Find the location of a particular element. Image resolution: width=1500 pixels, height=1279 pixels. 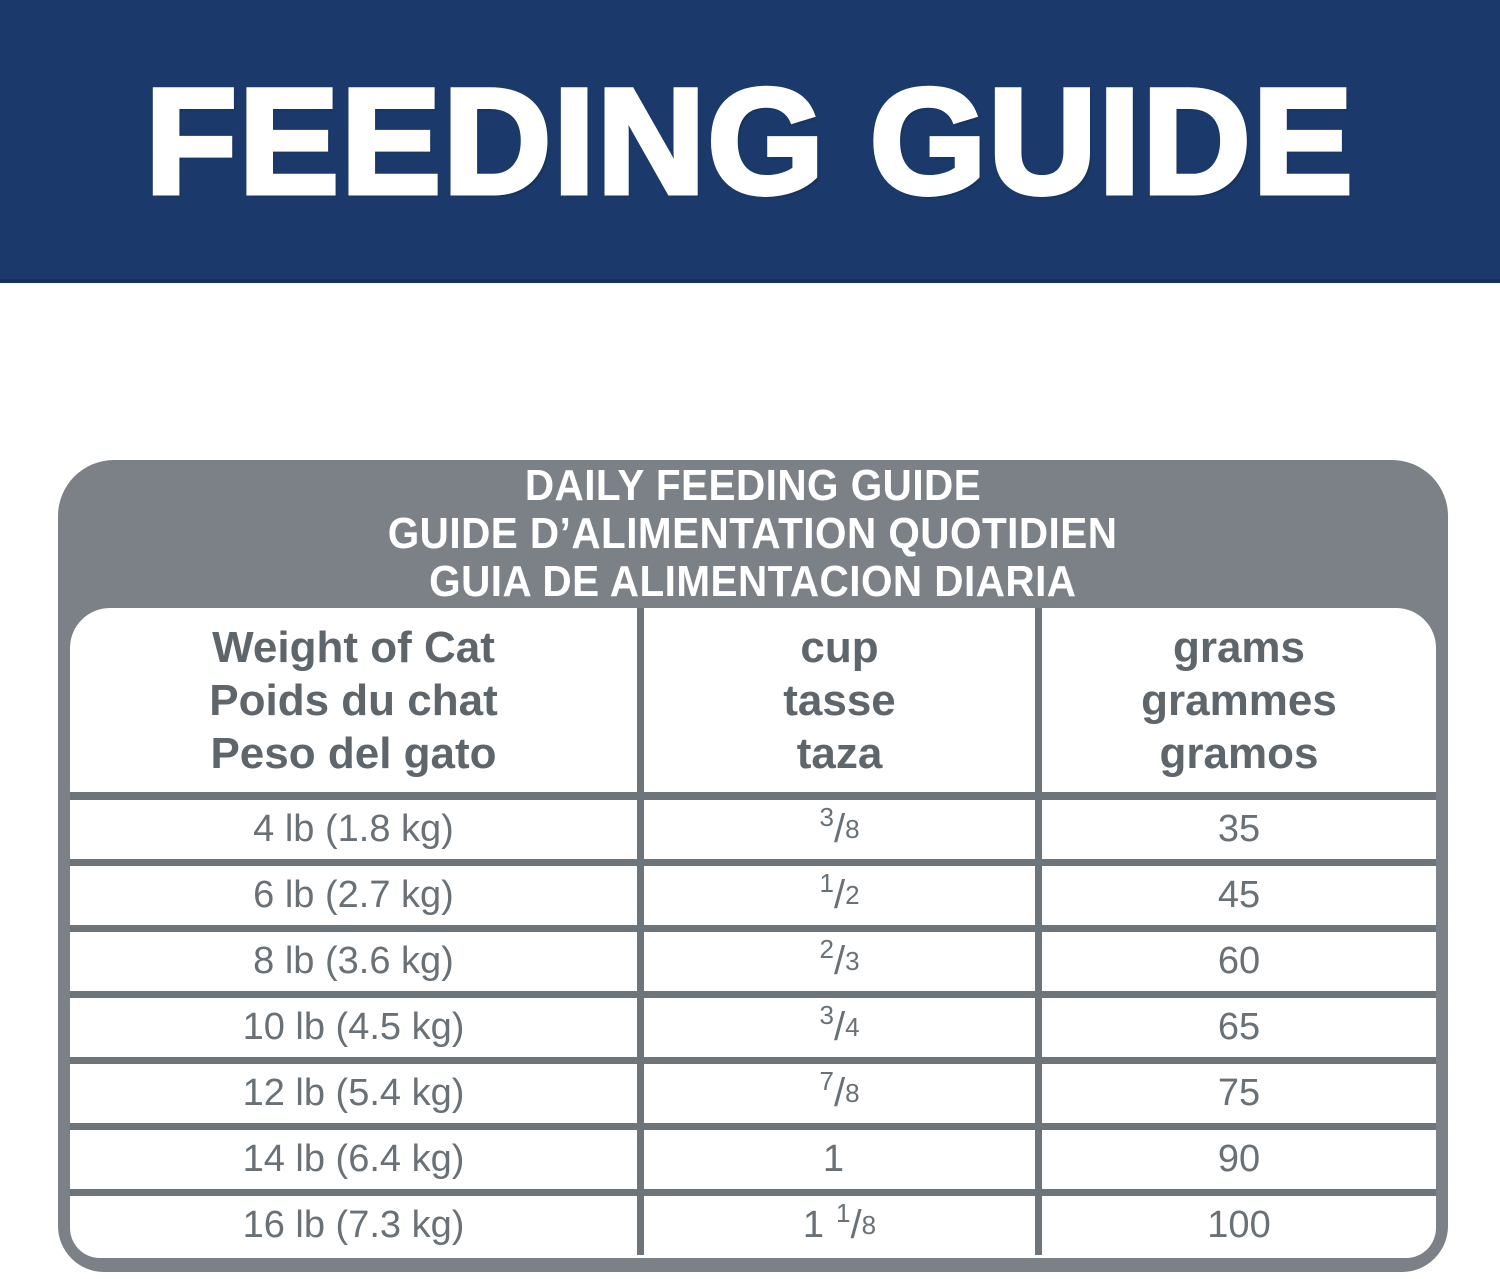

cup-cell: 2/3 is located at coordinates (839, 961).